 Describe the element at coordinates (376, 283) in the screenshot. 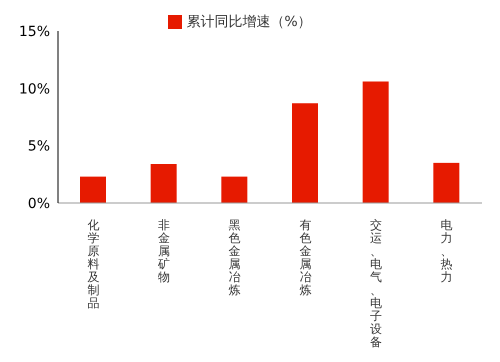

I see `category-label: 交运、电气、电子设备` at that location.